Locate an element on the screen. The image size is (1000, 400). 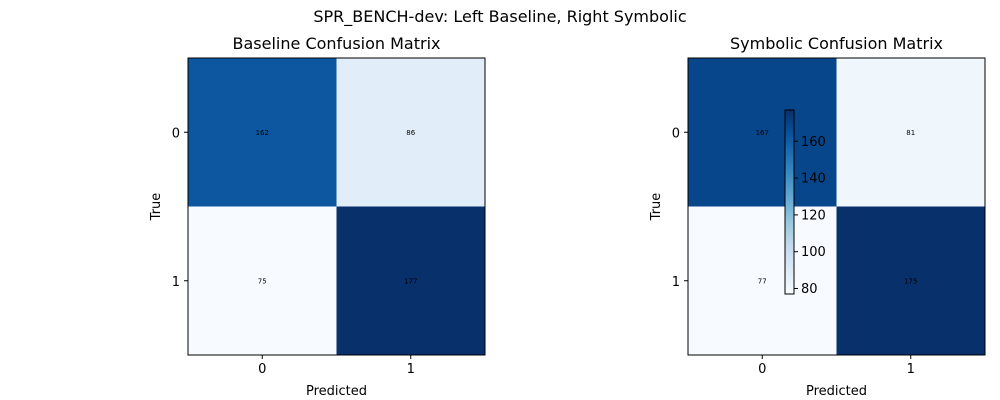
panel-title: Symbolic Confusion Matrix is located at coordinates (836, 43).